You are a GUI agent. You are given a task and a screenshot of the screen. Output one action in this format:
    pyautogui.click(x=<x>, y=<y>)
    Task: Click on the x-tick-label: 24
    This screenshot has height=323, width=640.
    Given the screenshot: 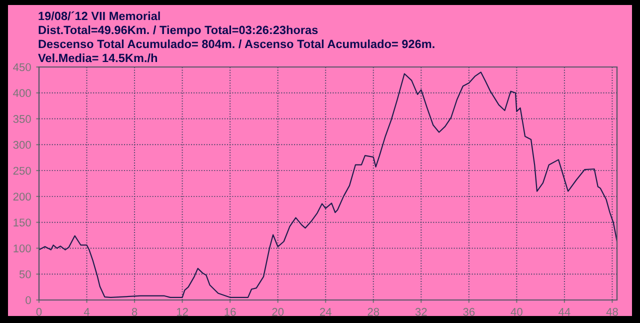 What is the action you would take?
    pyautogui.click(x=326, y=312)
    